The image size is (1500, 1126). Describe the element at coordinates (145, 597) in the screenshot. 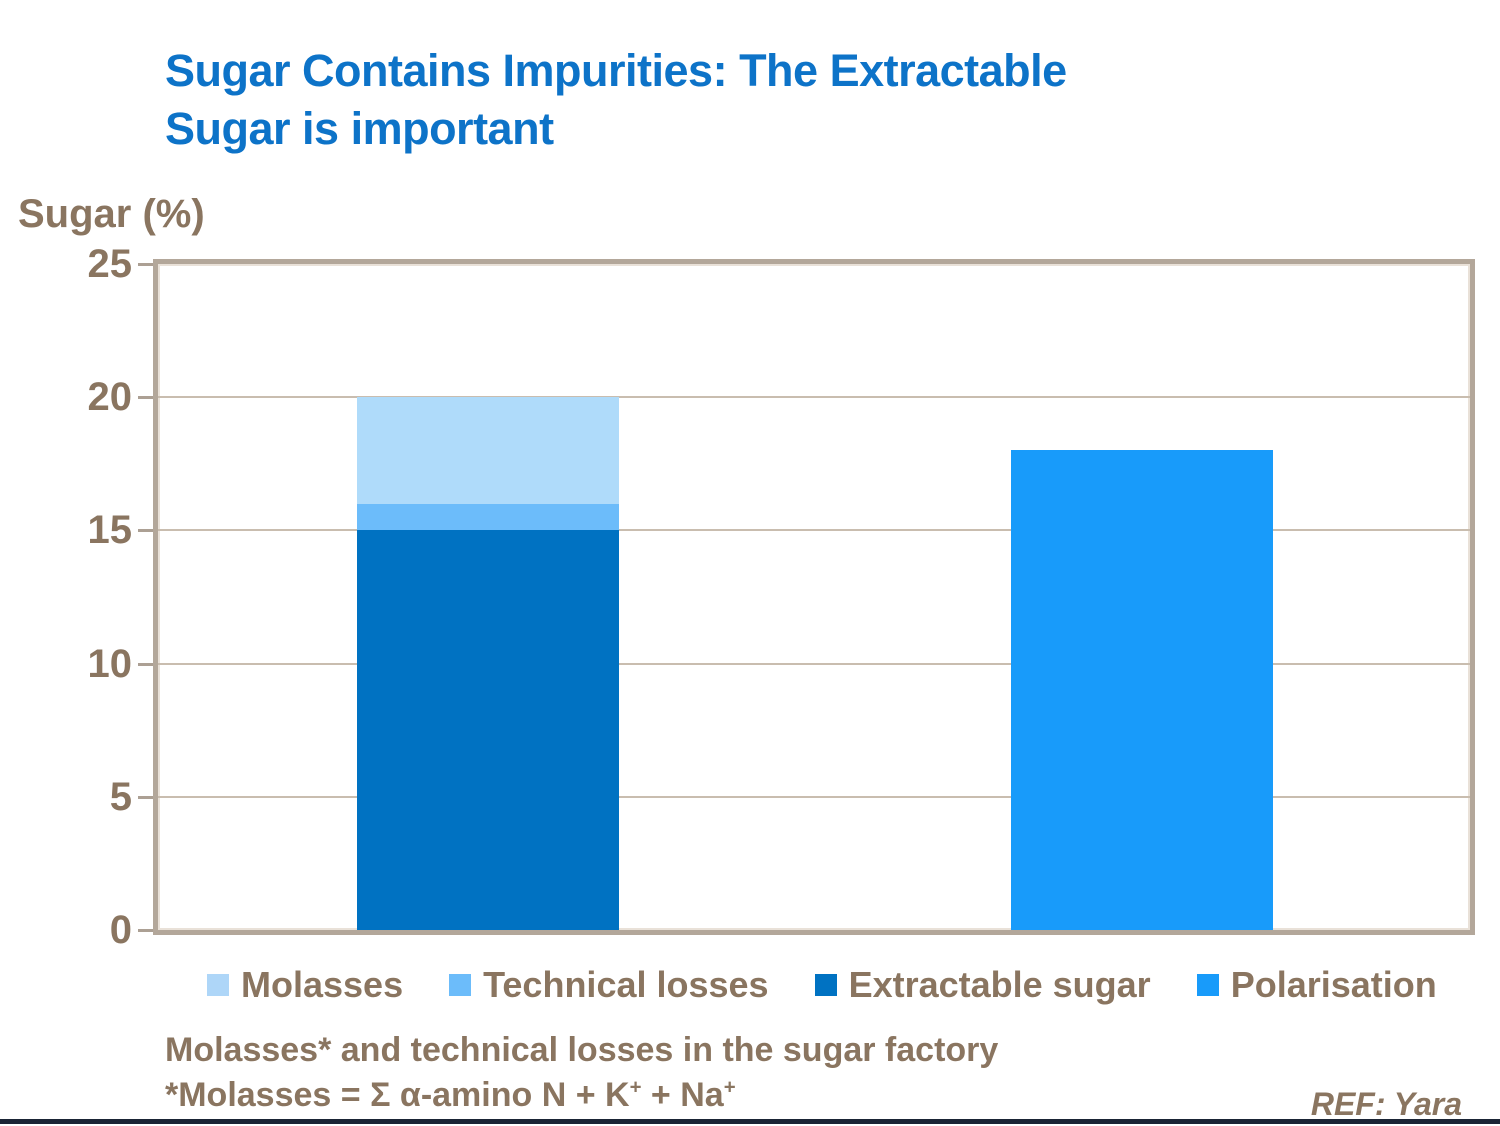

I see `y-axis-tick-marks` at that location.